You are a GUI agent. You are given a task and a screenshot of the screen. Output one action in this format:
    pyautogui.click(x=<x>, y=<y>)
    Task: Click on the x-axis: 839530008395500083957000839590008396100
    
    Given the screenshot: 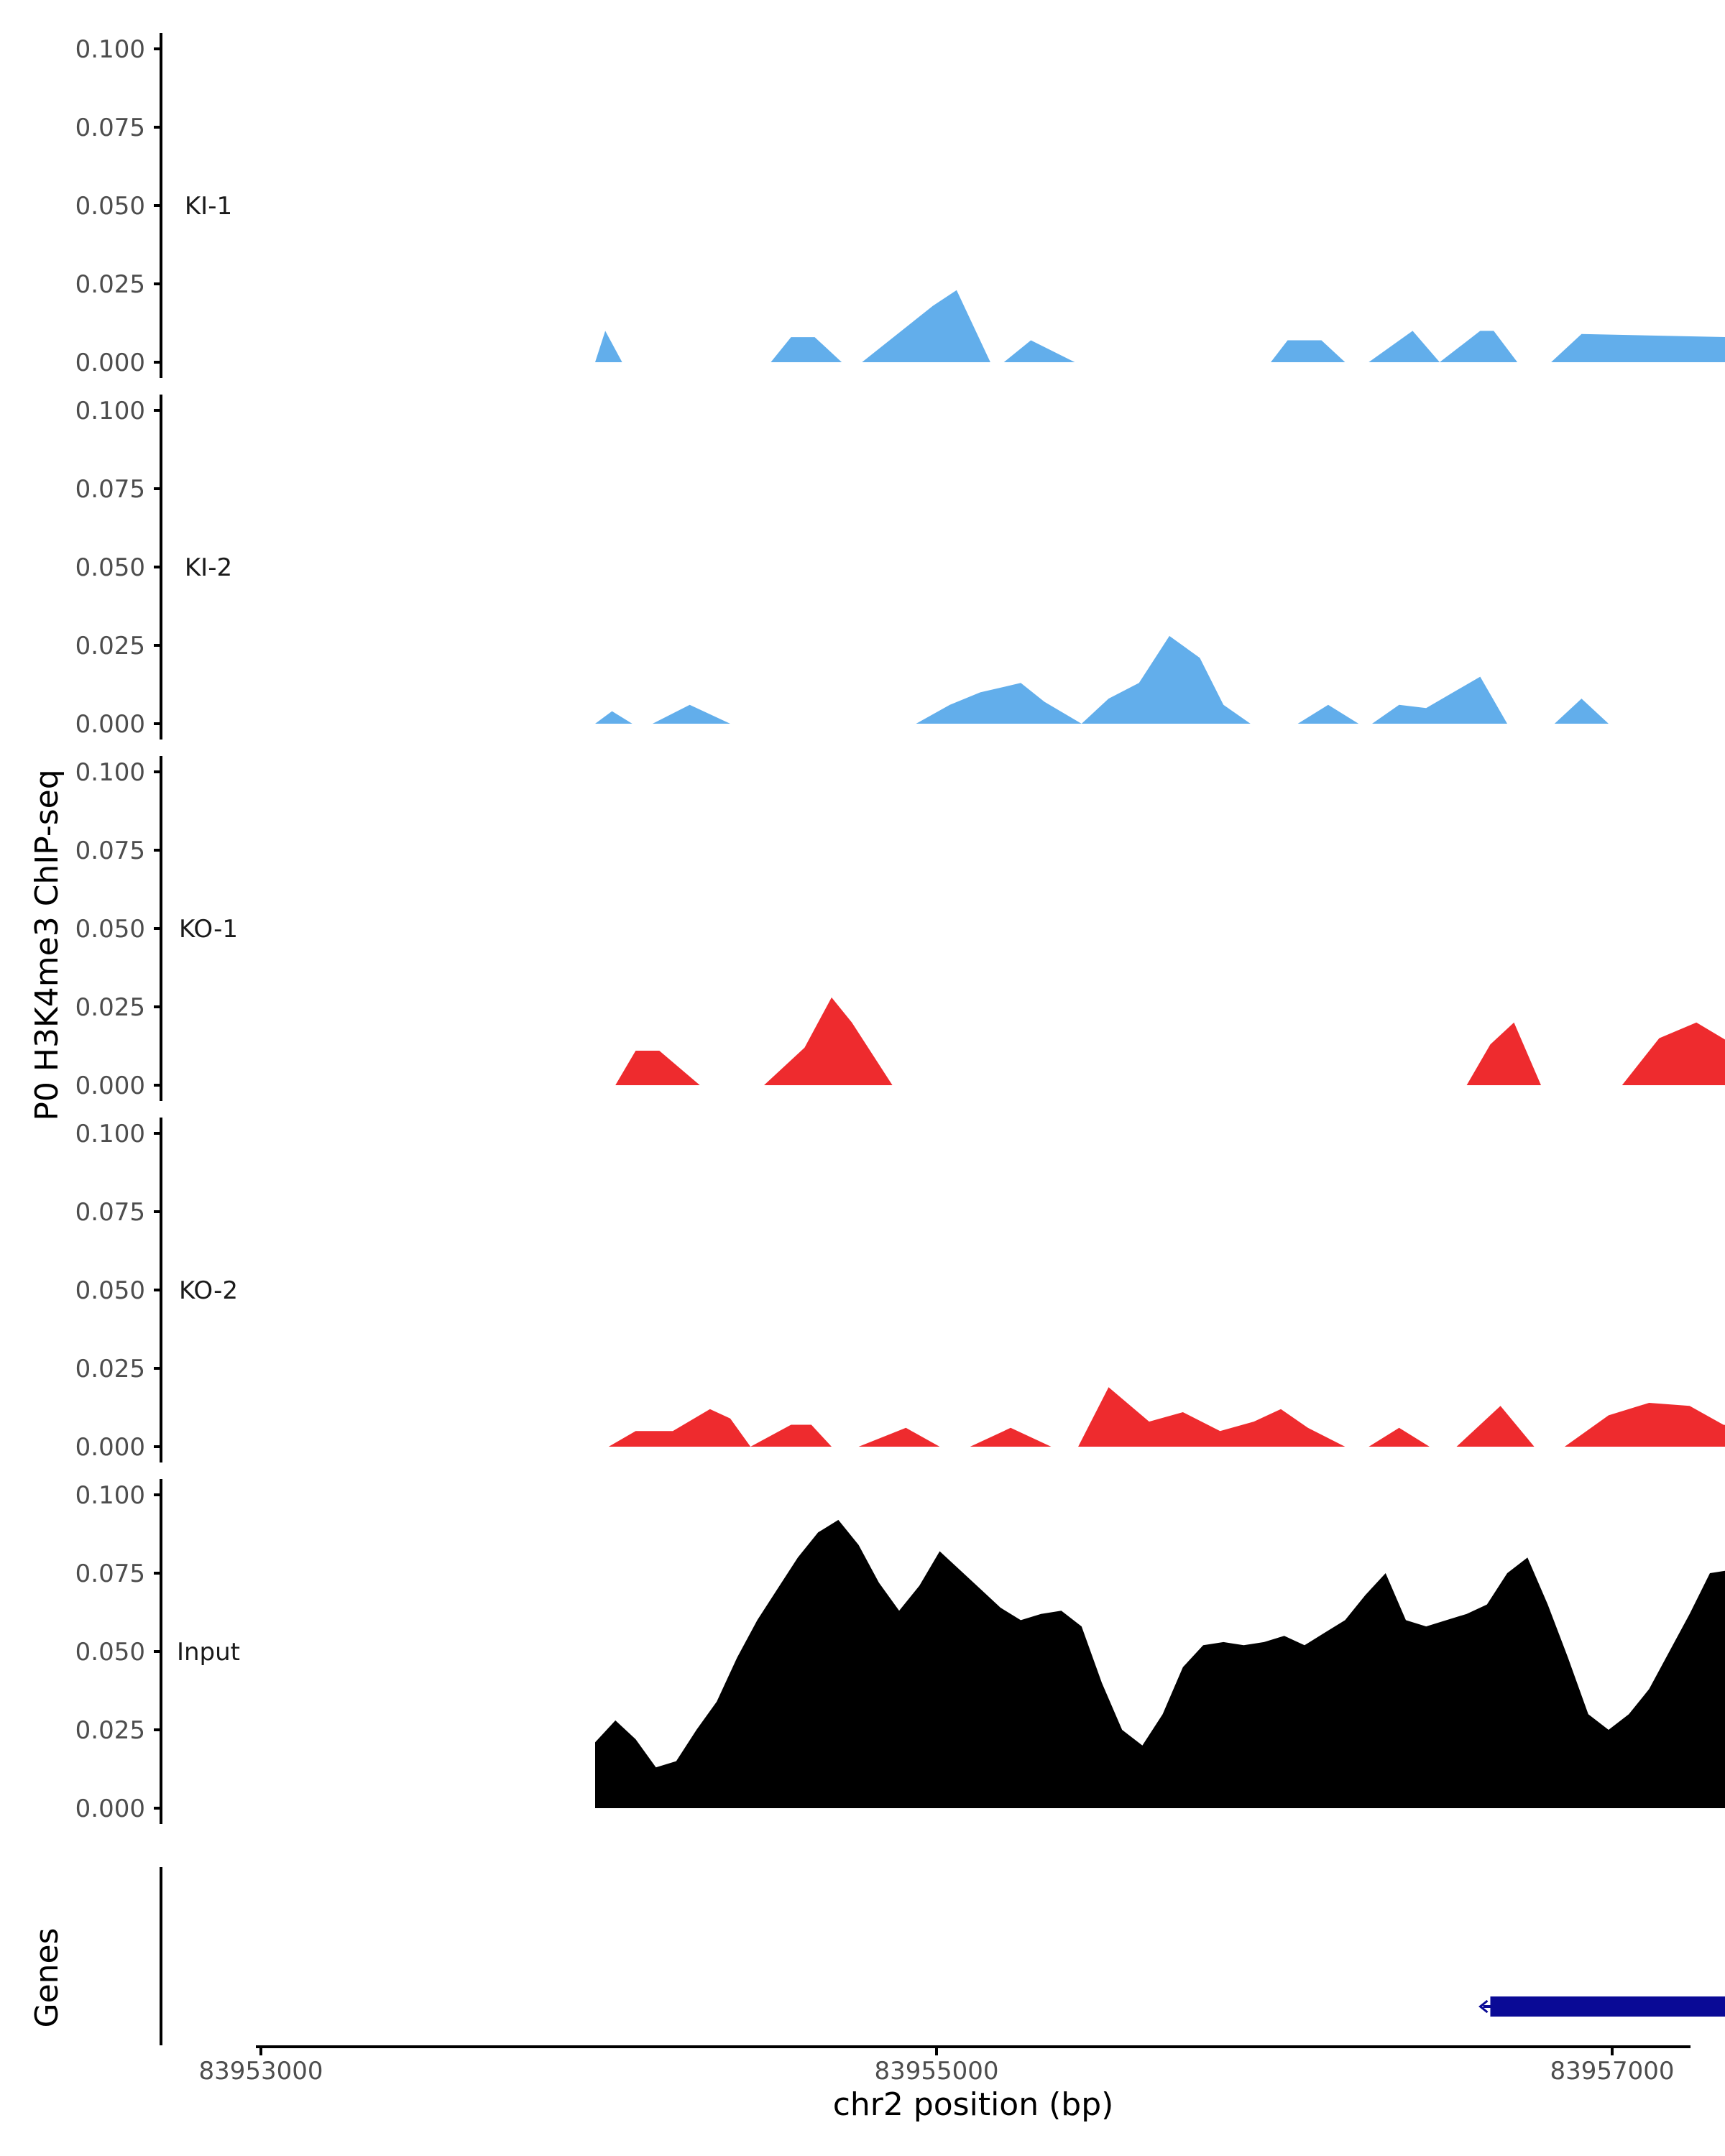 What is the action you would take?
    pyautogui.click(x=944, y=2065)
    